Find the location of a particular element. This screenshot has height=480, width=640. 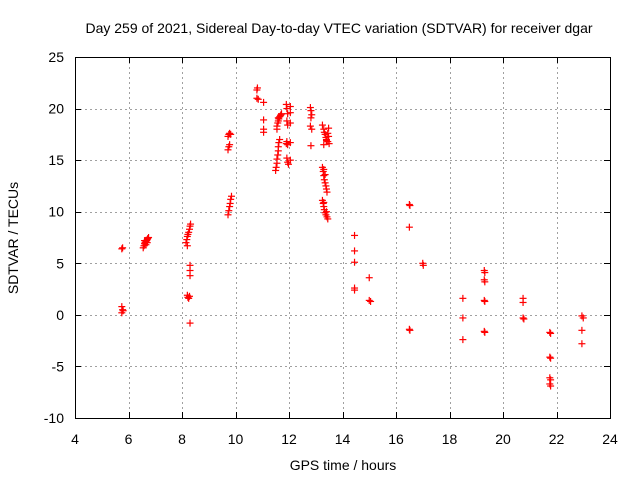

x-tick-label: 8 is located at coordinates (182, 439).